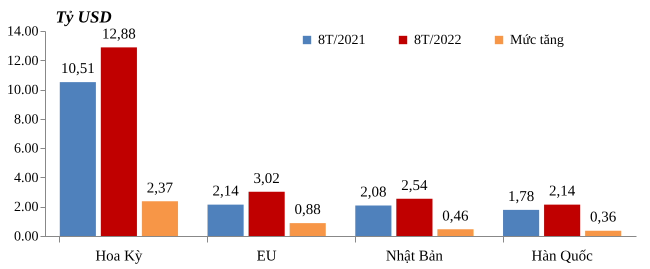 The width and height of the screenshot is (650, 269). Describe the element at coordinates (456, 216) in the screenshot. I see `data-label: 0,46` at that location.